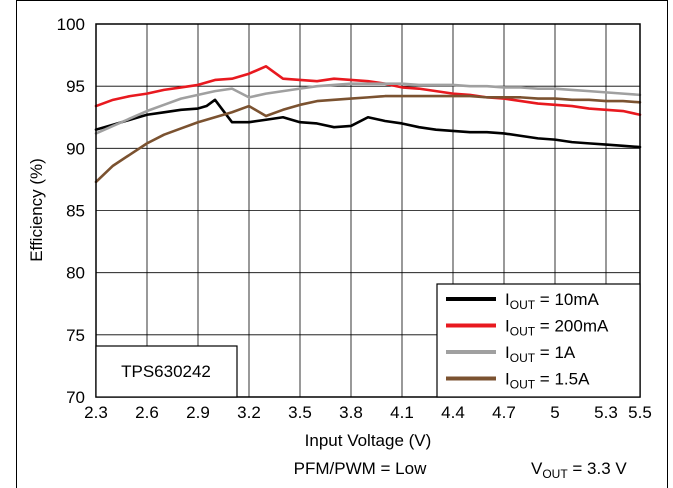 This screenshot has width=673, height=488. I want to click on legend-label-4: IOUT = 1.5A, so click(547, 381).